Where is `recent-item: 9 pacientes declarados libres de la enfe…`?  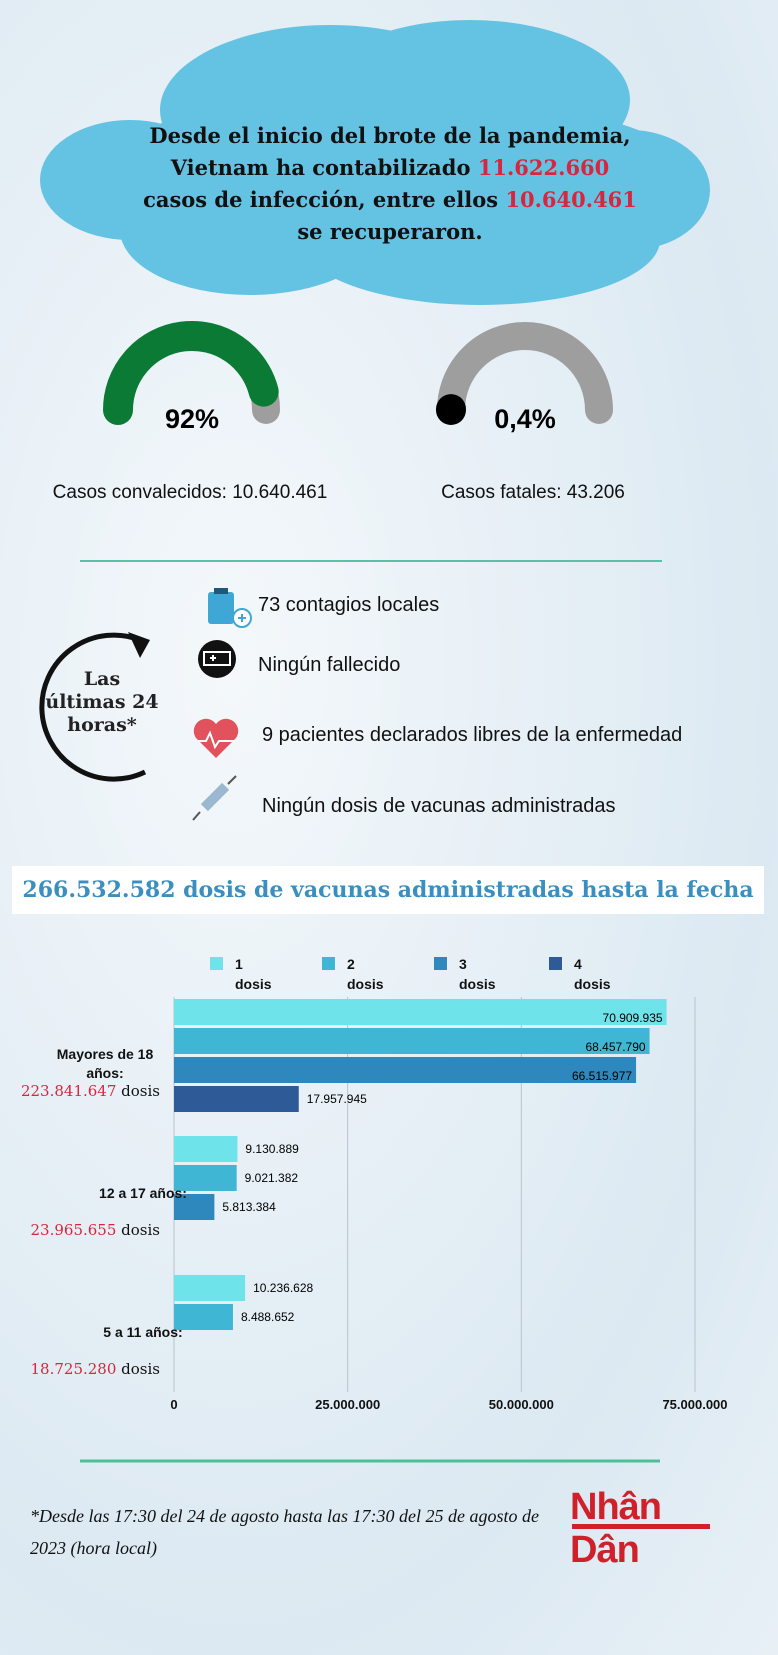 recent-item: 9 pacientes declarados libres de la enfe… is located at coordinates (472, 735).